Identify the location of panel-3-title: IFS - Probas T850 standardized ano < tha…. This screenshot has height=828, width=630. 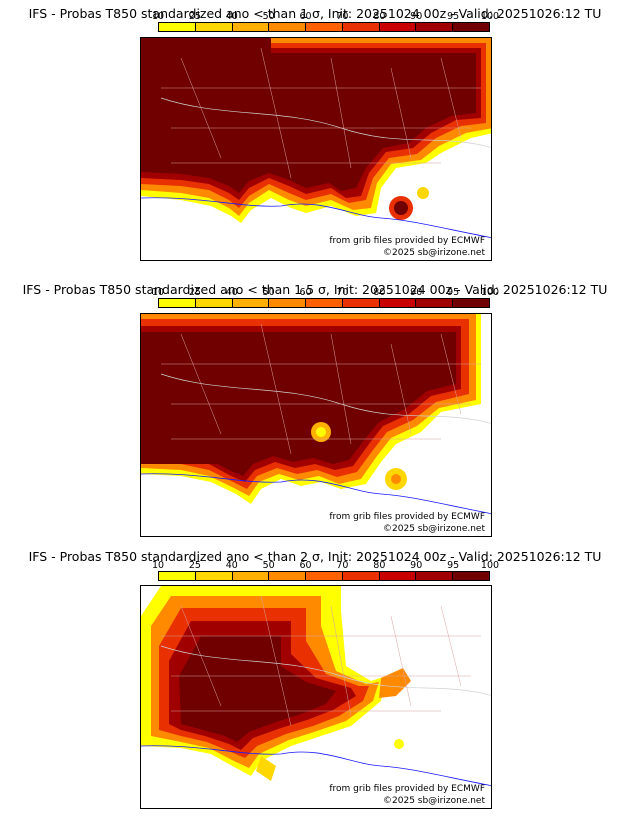
(315, 556).